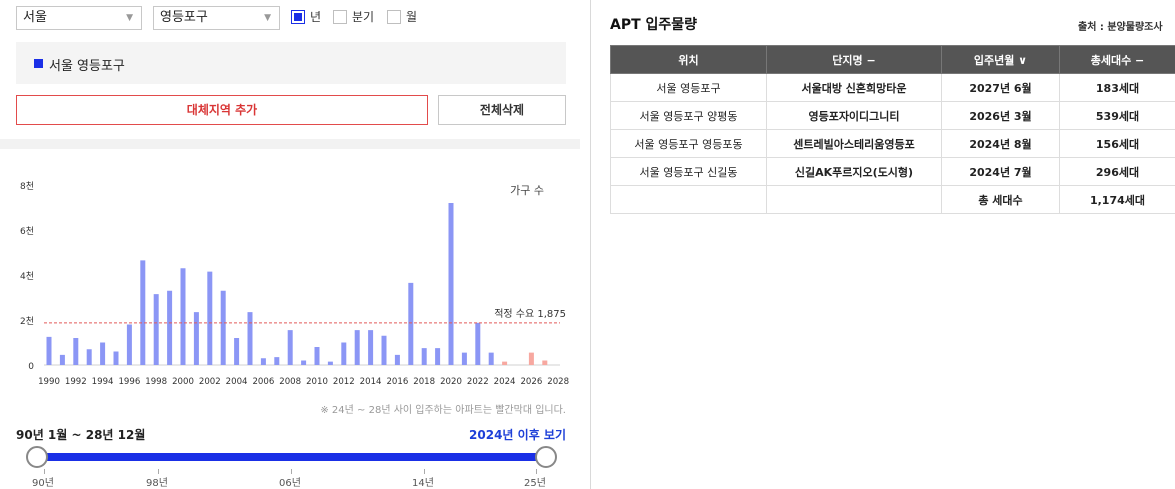  I want to click on bar-2012, so click(344, 353).